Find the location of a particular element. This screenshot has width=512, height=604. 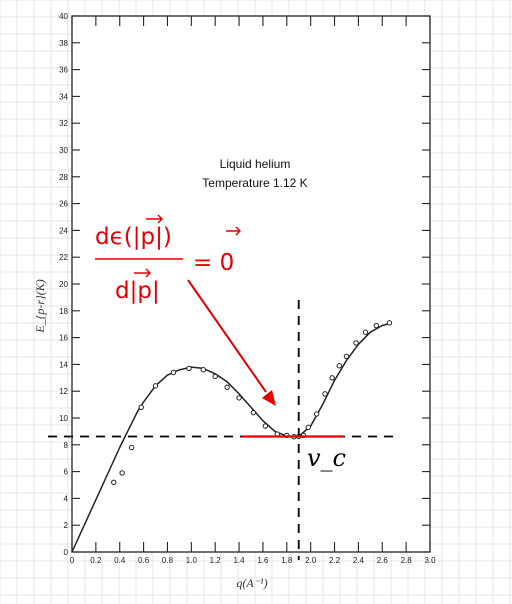

x-tick-label: 2.0 is located at coordinates (311, 560).